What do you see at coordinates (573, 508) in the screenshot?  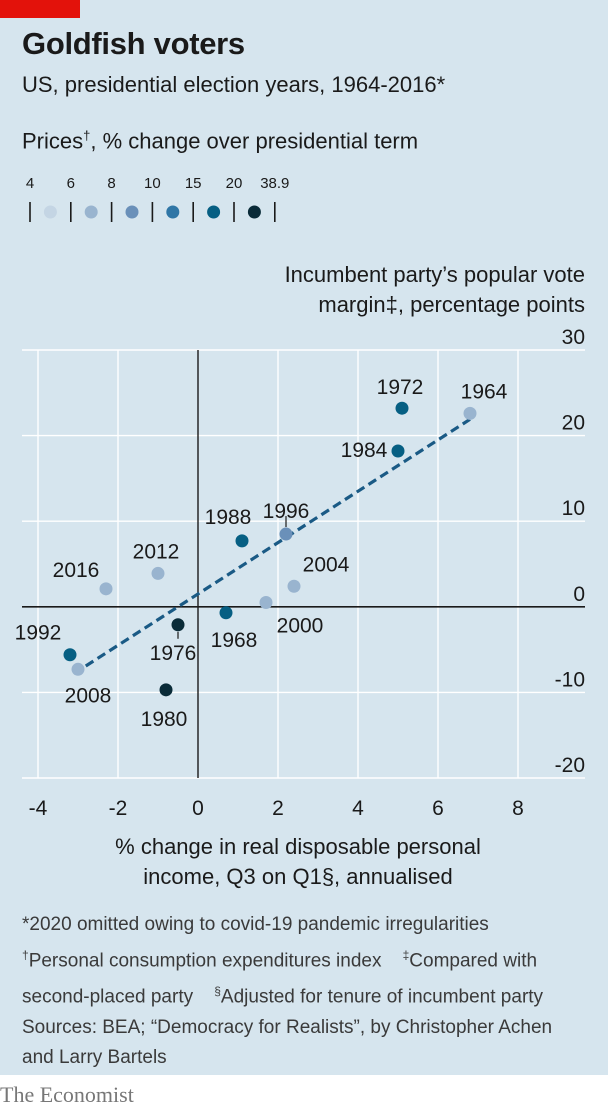 I see `y-tick-label: 10` at bounding box center [573, 508].